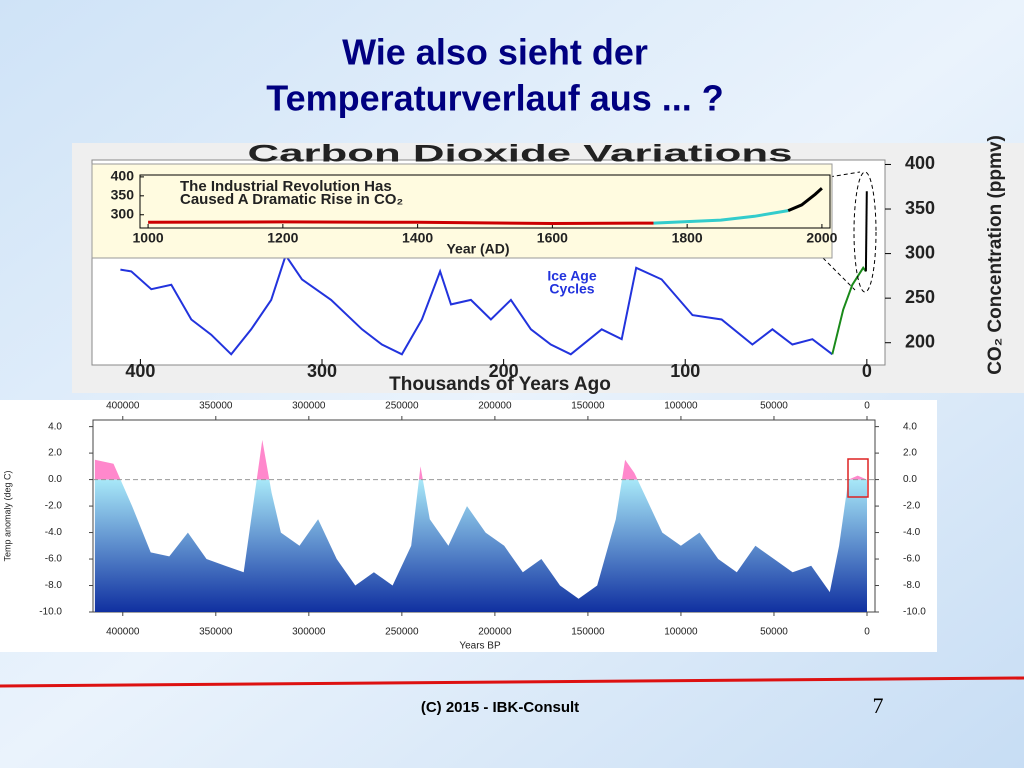  What do you see at coordinates (286, 186) in the screenshot?
I see `inset-title: The Industrial Revolution Has` at bounding box center [286, 186].